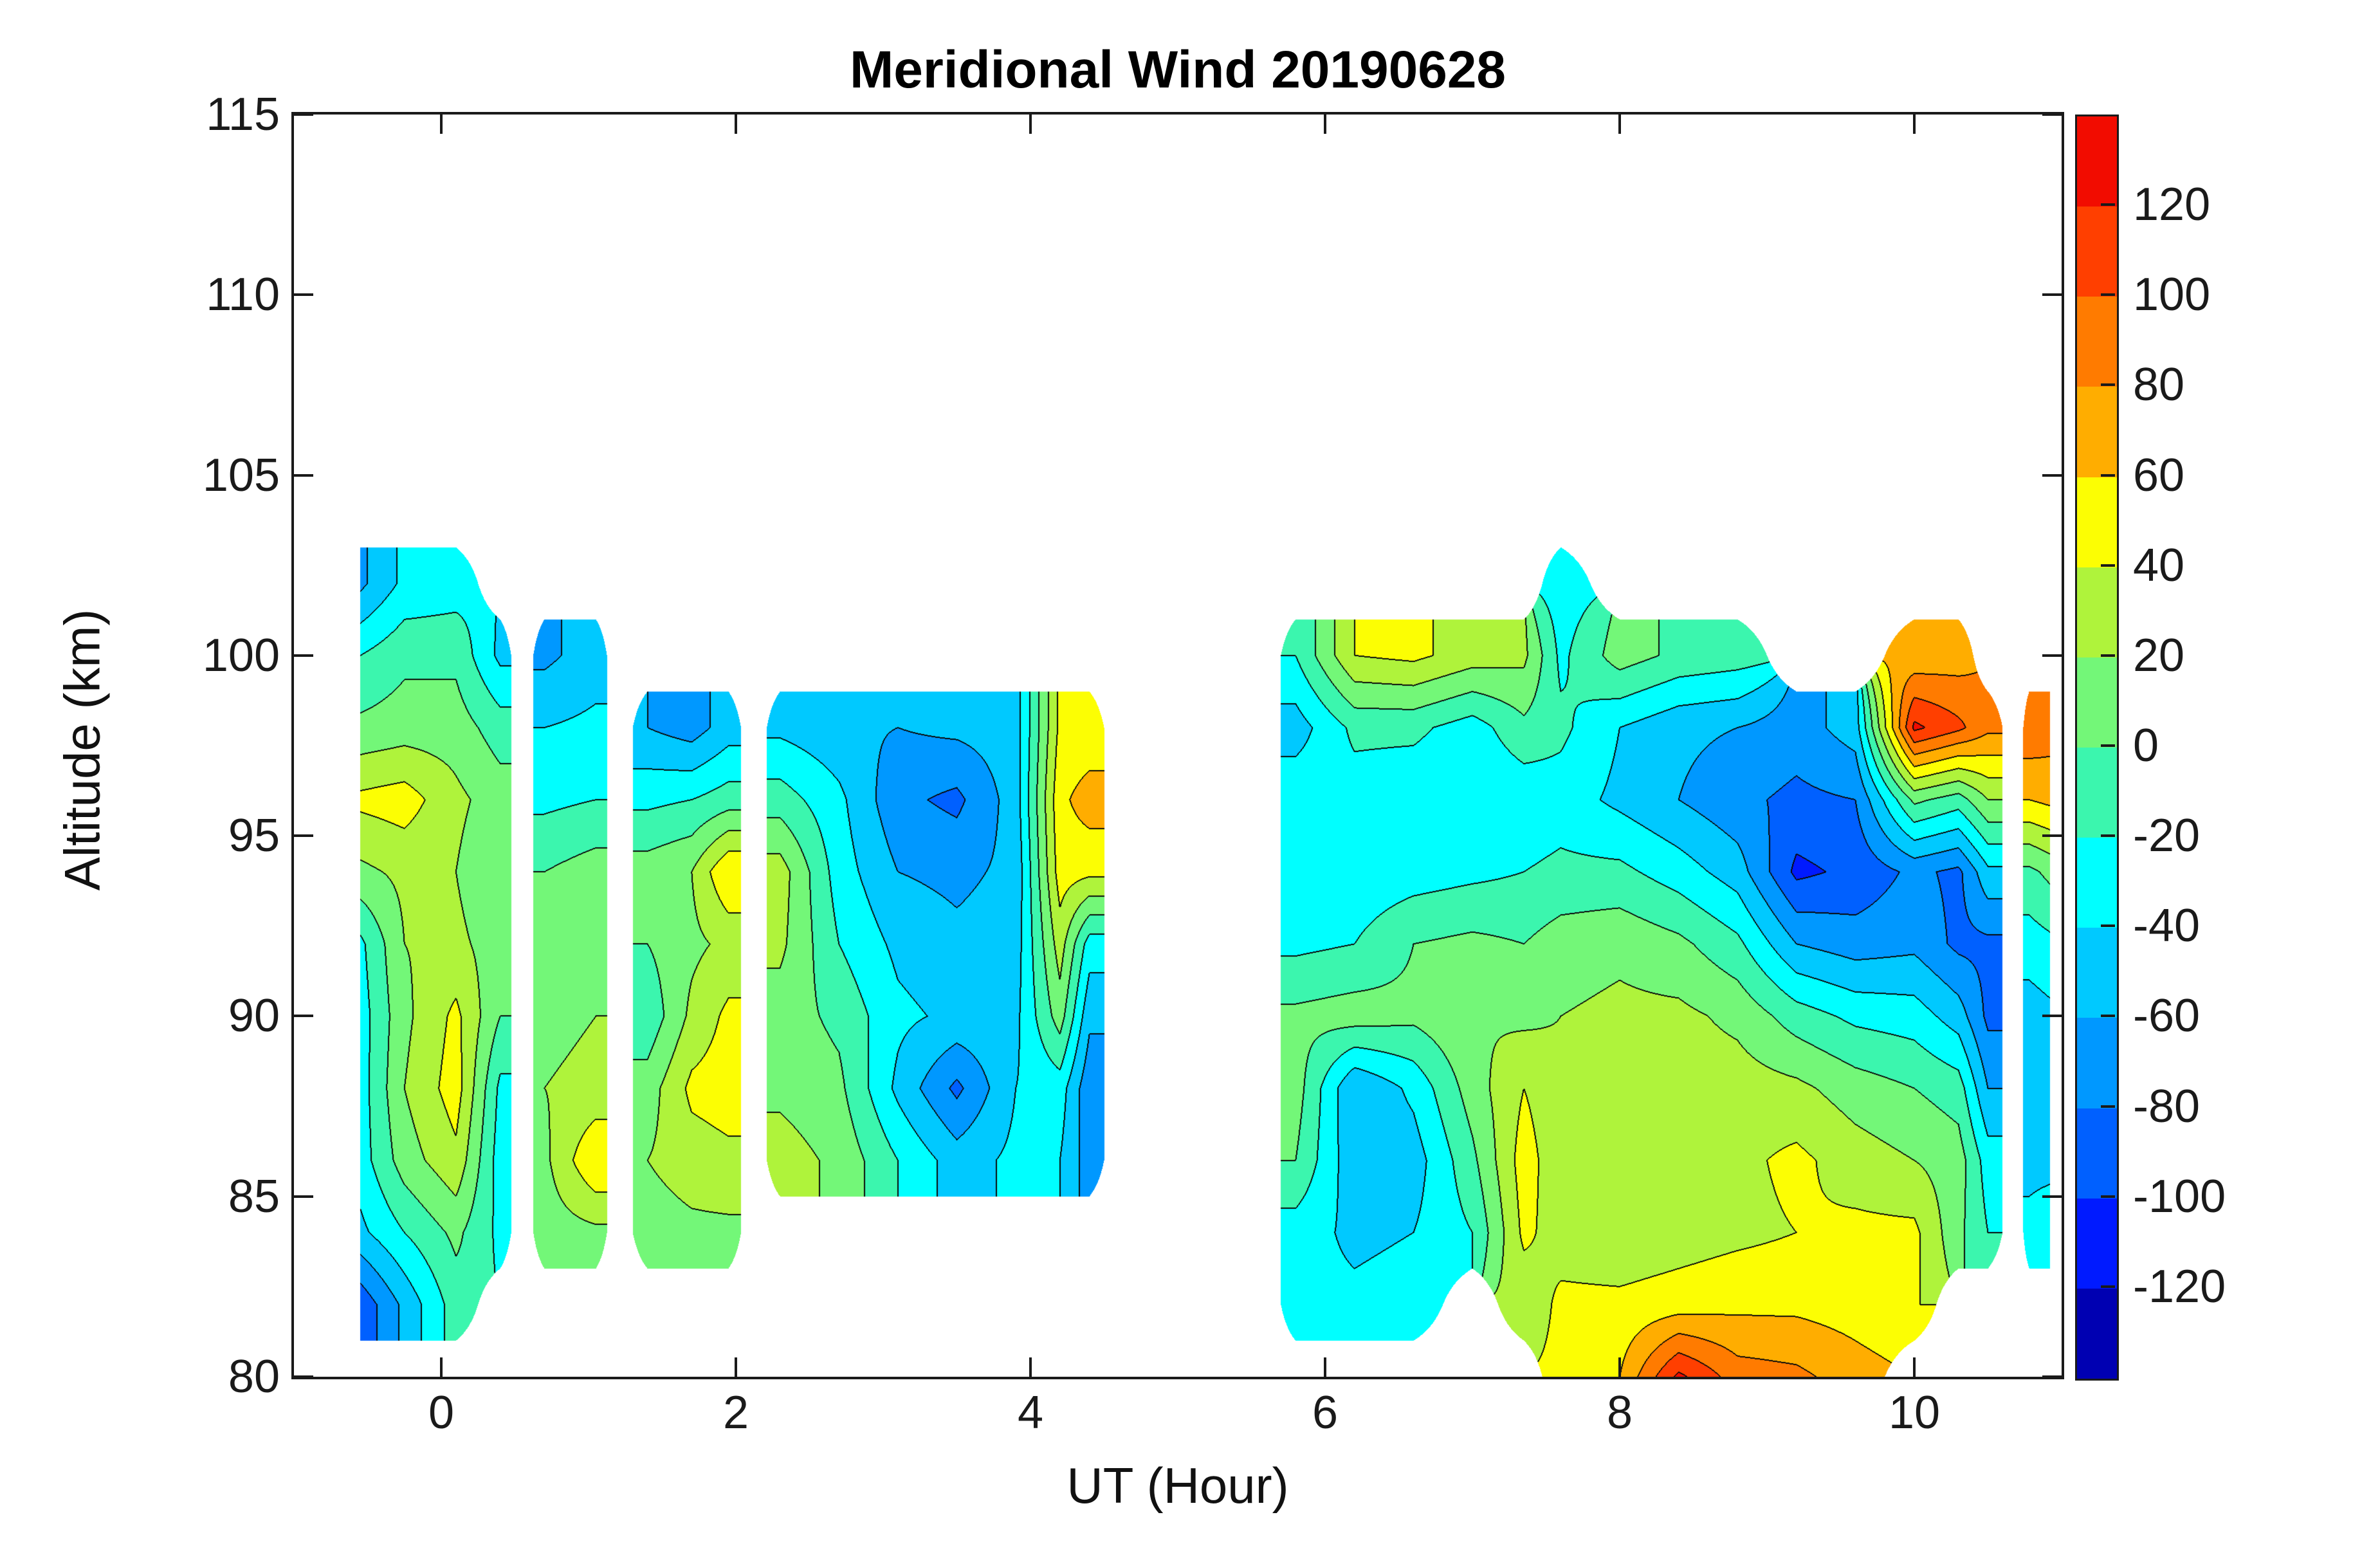  What do you see at coordinates (735, 1412) in the screenshot?
I see `x-tick-label: 2` at bounding box center [735, 1412].